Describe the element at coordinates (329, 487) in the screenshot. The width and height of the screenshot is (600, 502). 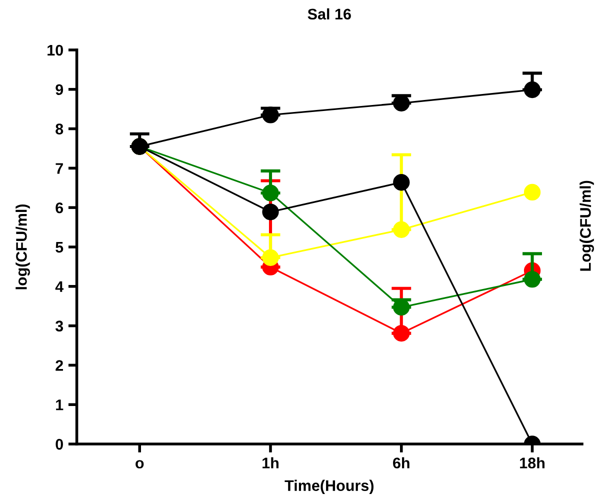
I see `x-axis-title: Time(Hours)` at that location.